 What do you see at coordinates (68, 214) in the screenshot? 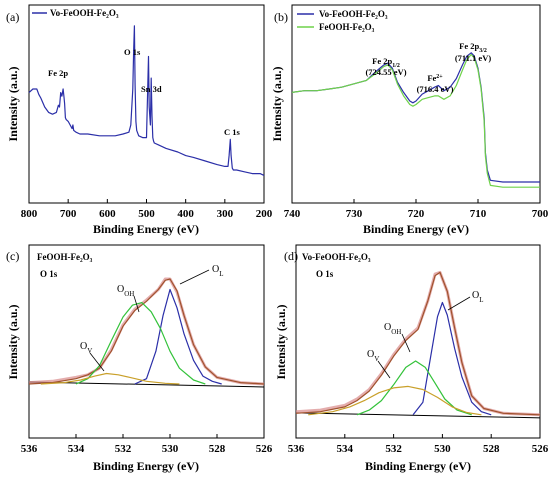
I see `panel-a-xtick-label: 700` at bounding box center [68, 214].